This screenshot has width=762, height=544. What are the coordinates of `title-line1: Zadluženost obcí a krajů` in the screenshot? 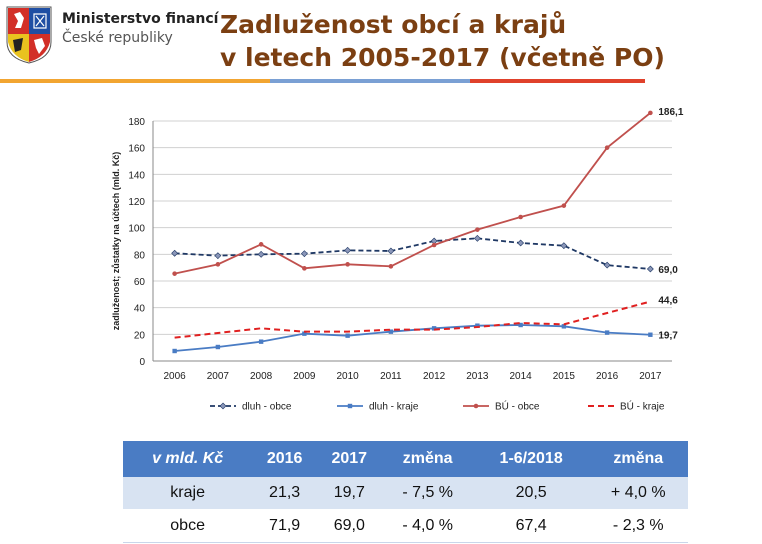 It's located at (393, 24).